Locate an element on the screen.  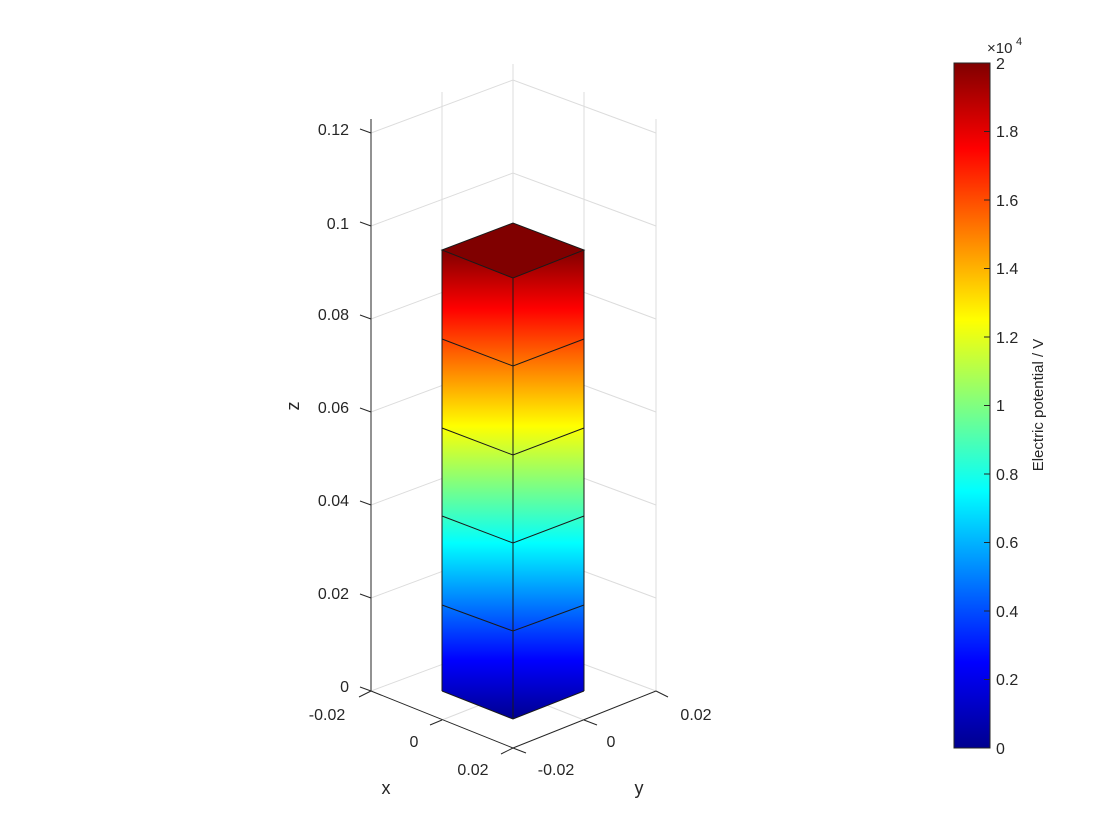
colorbar-tick: 1.6 is located at coordinates (1007, 201).